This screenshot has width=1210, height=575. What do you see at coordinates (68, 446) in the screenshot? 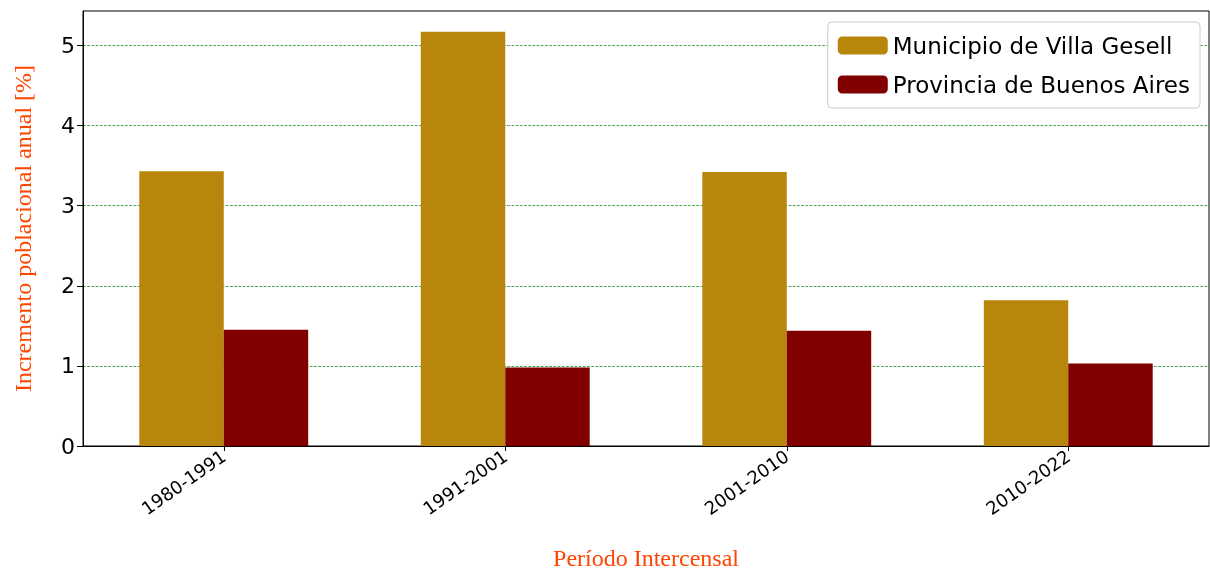
I see `y-tick-label: 0` at bounding box center [68, 446].